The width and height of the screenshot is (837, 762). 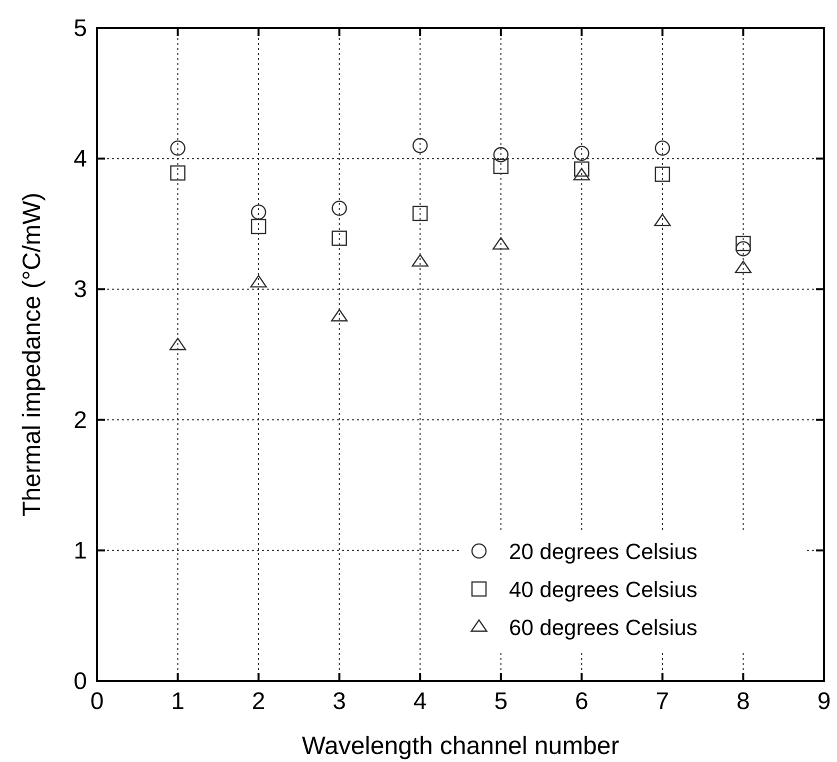 What do you see at coordinates (339, 701) in the screenshot?
I see `x-tick-label: 3` at bounding box center [339, 701].